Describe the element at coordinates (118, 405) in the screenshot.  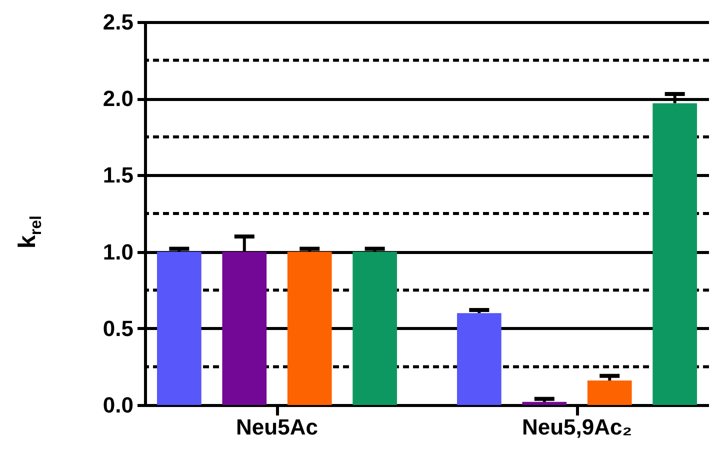
I see `y-tick-label: 0.0` at that location.